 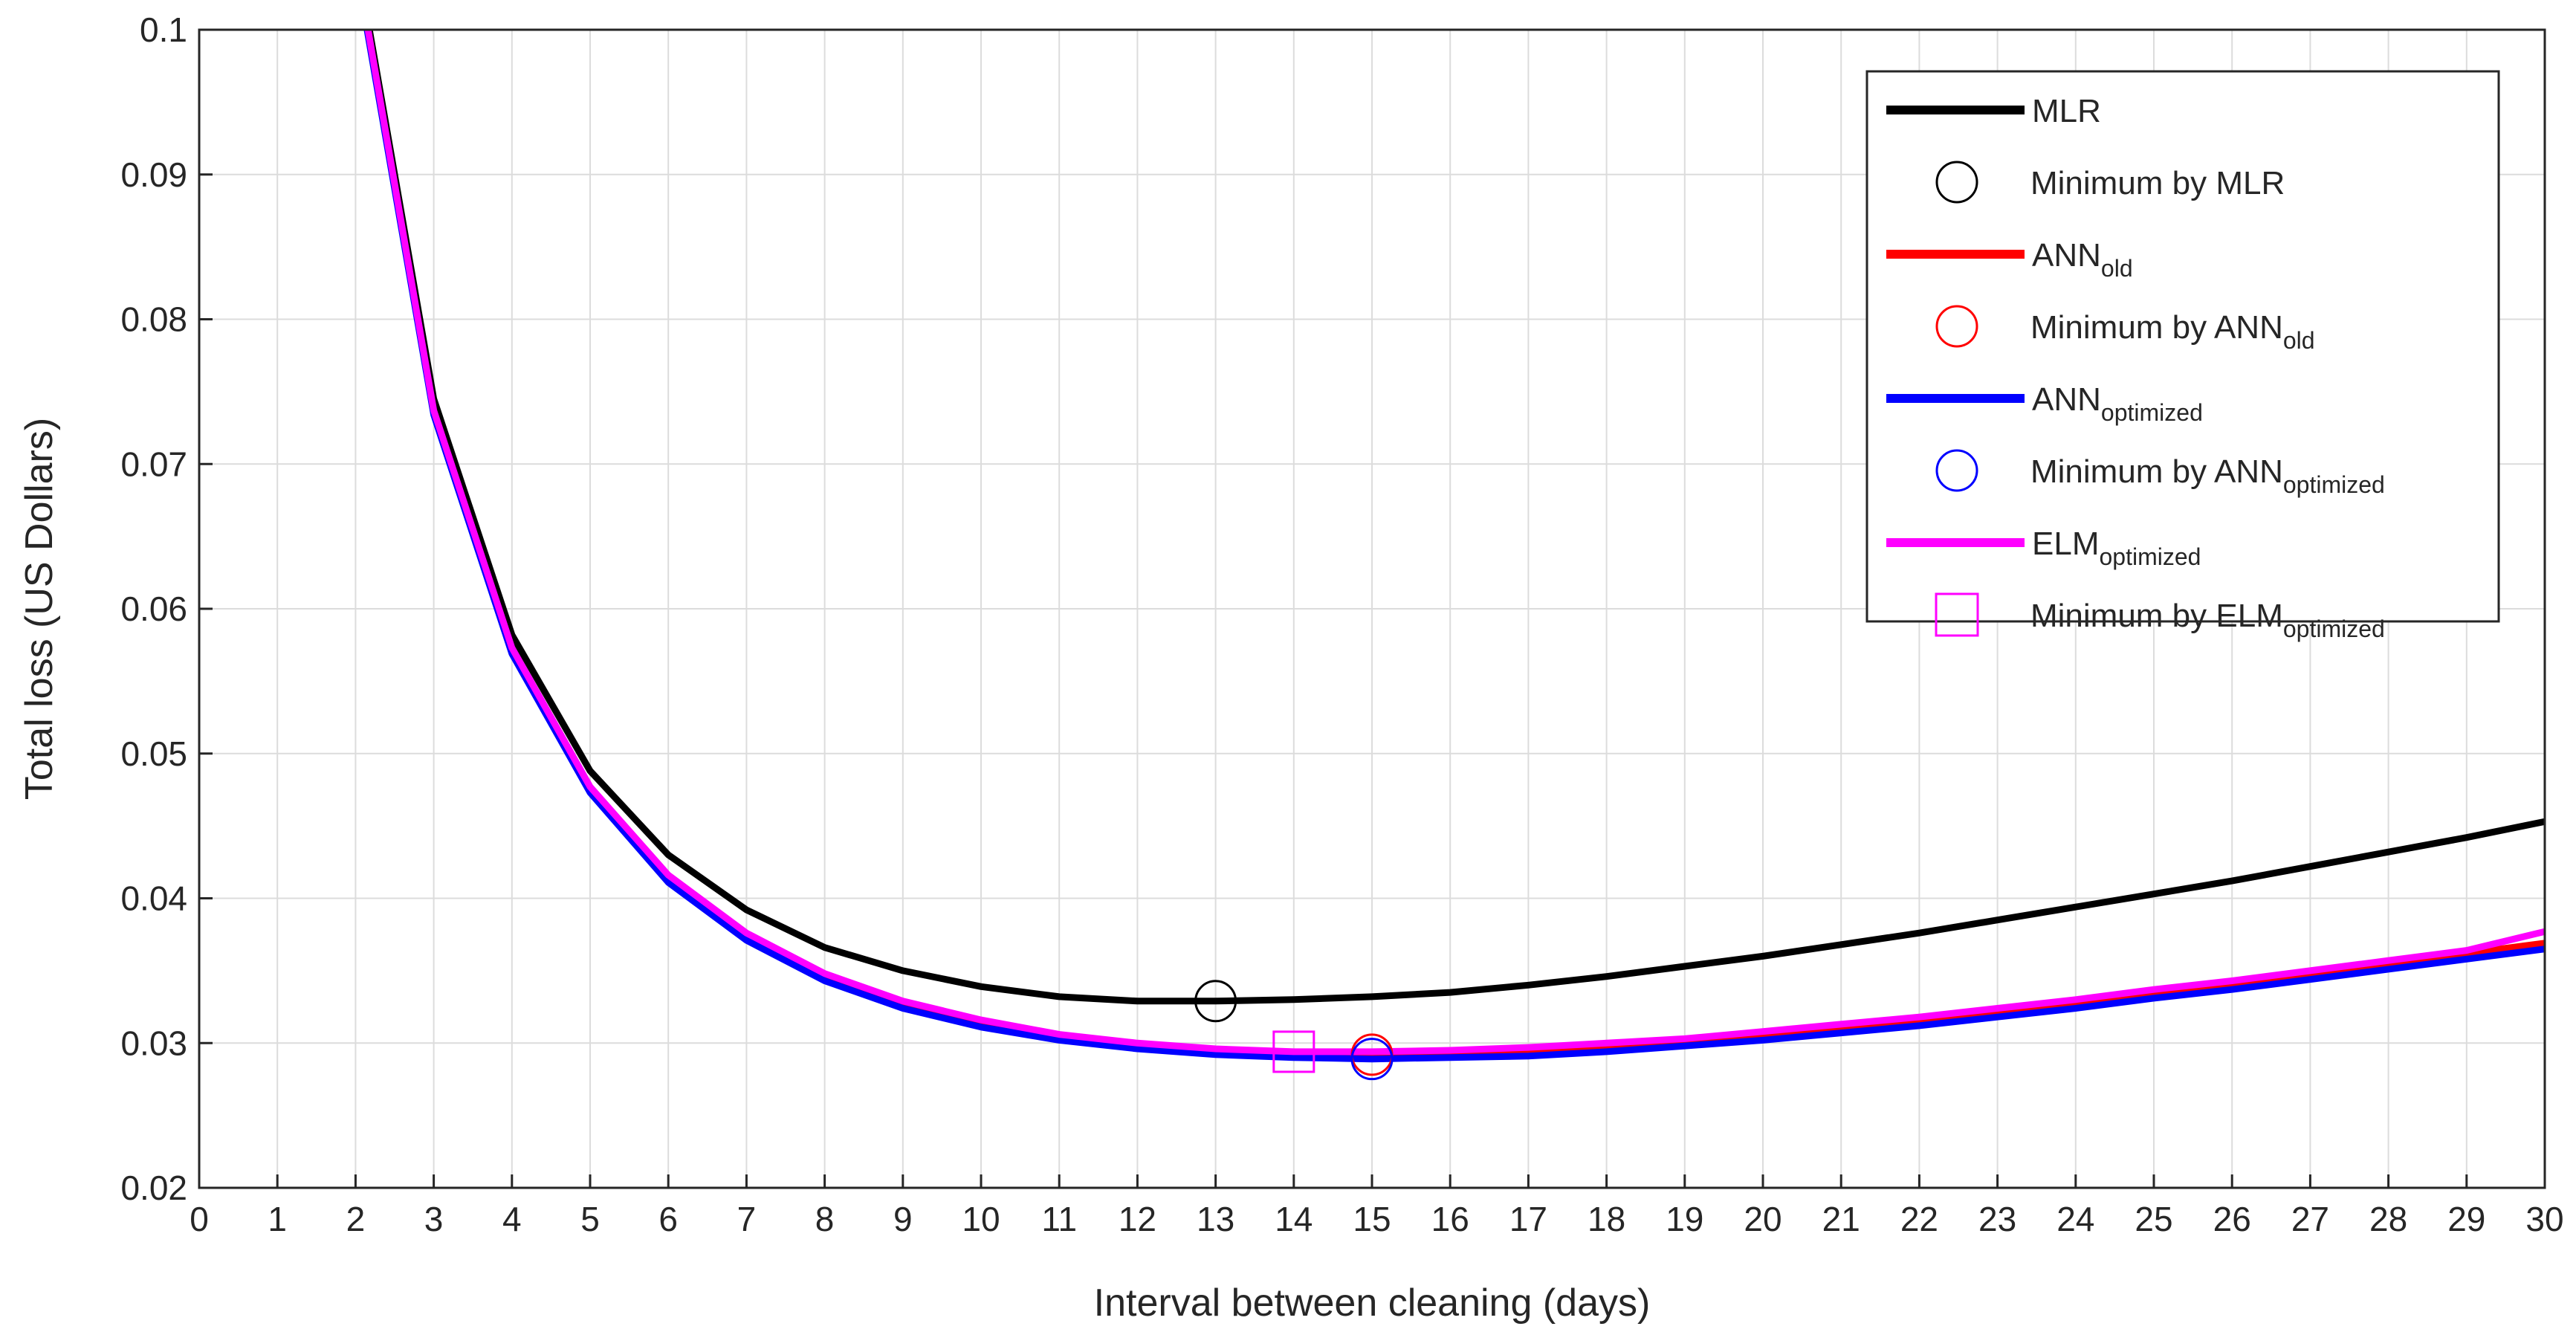 I want to click on x-tick-label: 24, so click(x=2075, y=1219).